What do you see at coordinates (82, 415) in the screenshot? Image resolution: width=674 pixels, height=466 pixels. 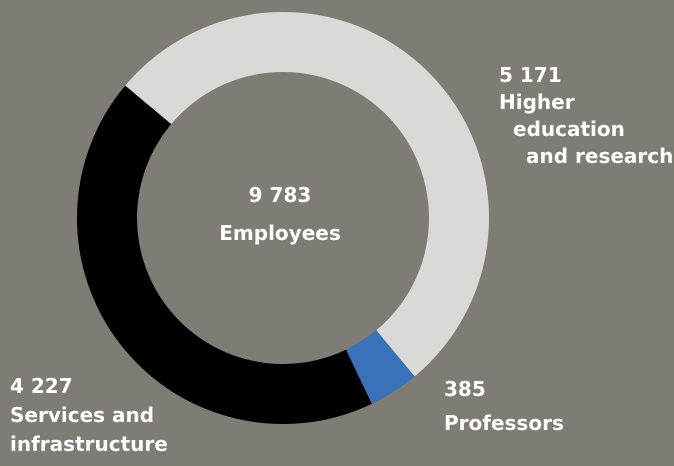 I see `slice-name-line: Services and` at bounding box center [82, 415].